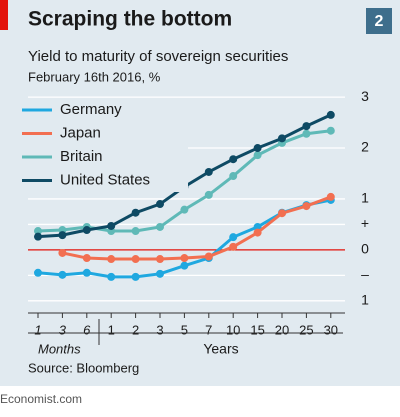  I want to click on x-tick-label: 25, so click(306, 329).